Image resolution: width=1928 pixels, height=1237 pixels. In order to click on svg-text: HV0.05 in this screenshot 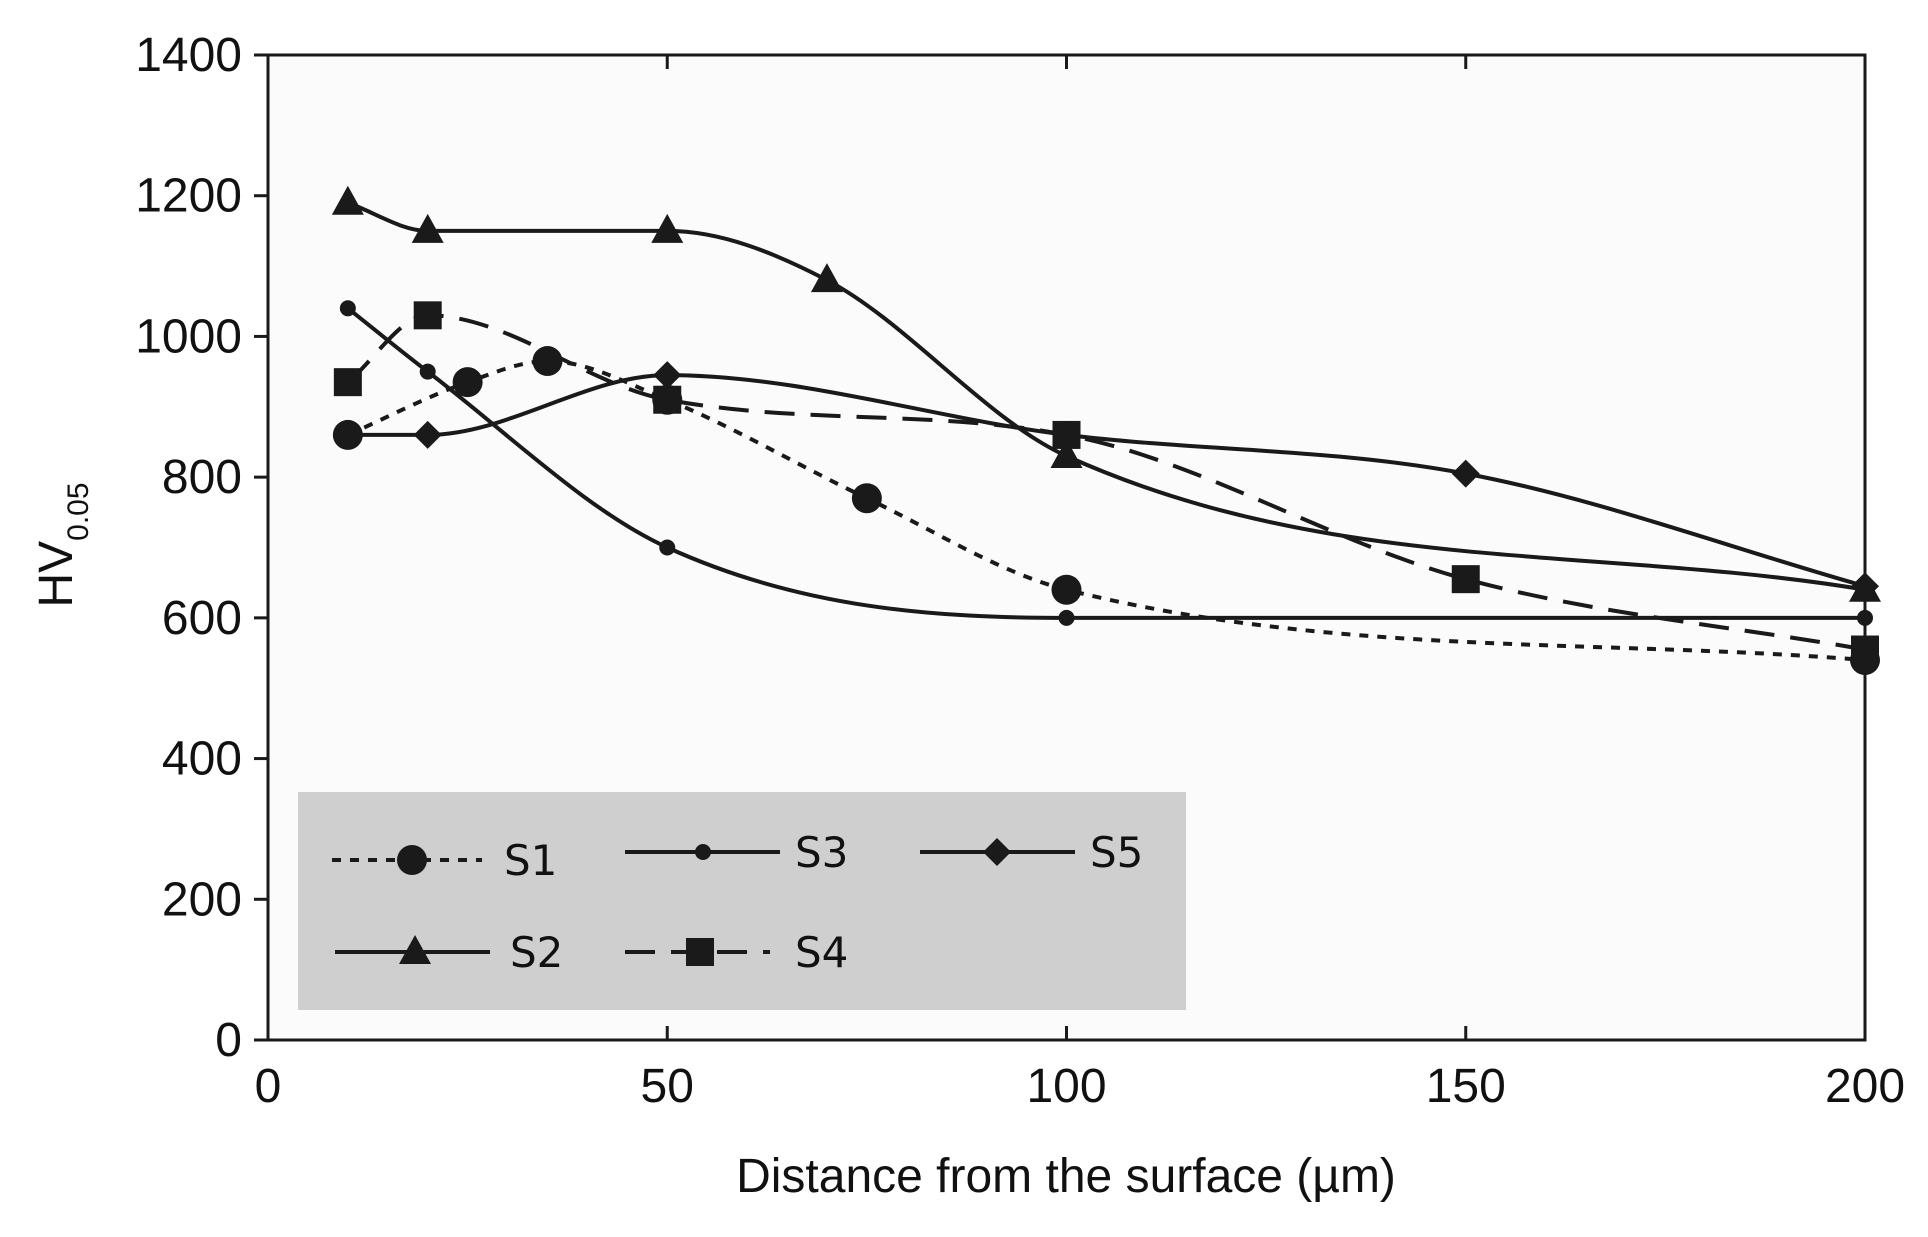, I will do `click(62, 544)`.